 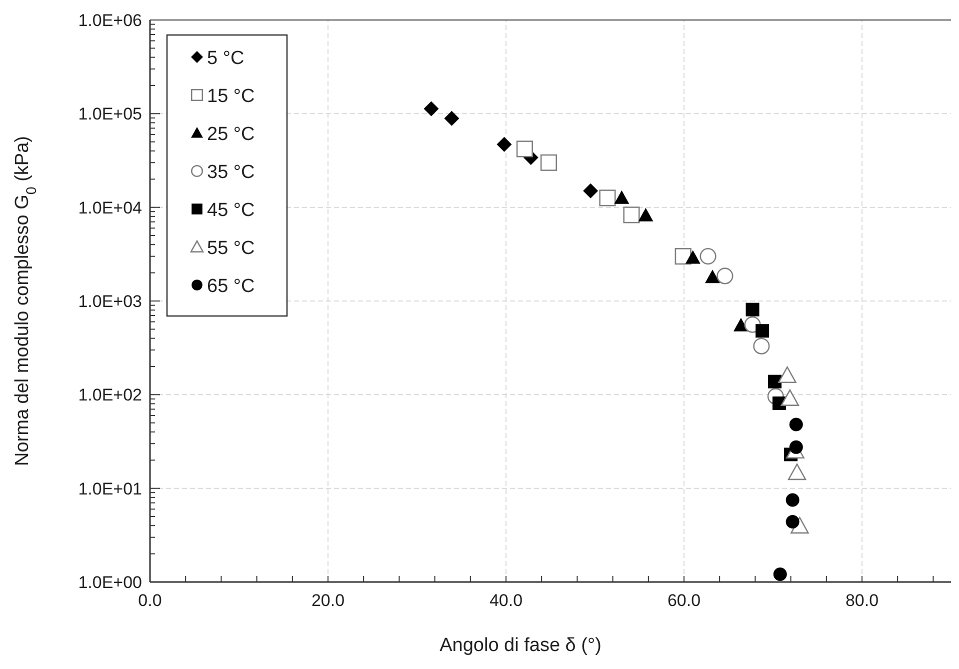 I want to click on legend-label: 65 °C, so click(x=231, y=286).